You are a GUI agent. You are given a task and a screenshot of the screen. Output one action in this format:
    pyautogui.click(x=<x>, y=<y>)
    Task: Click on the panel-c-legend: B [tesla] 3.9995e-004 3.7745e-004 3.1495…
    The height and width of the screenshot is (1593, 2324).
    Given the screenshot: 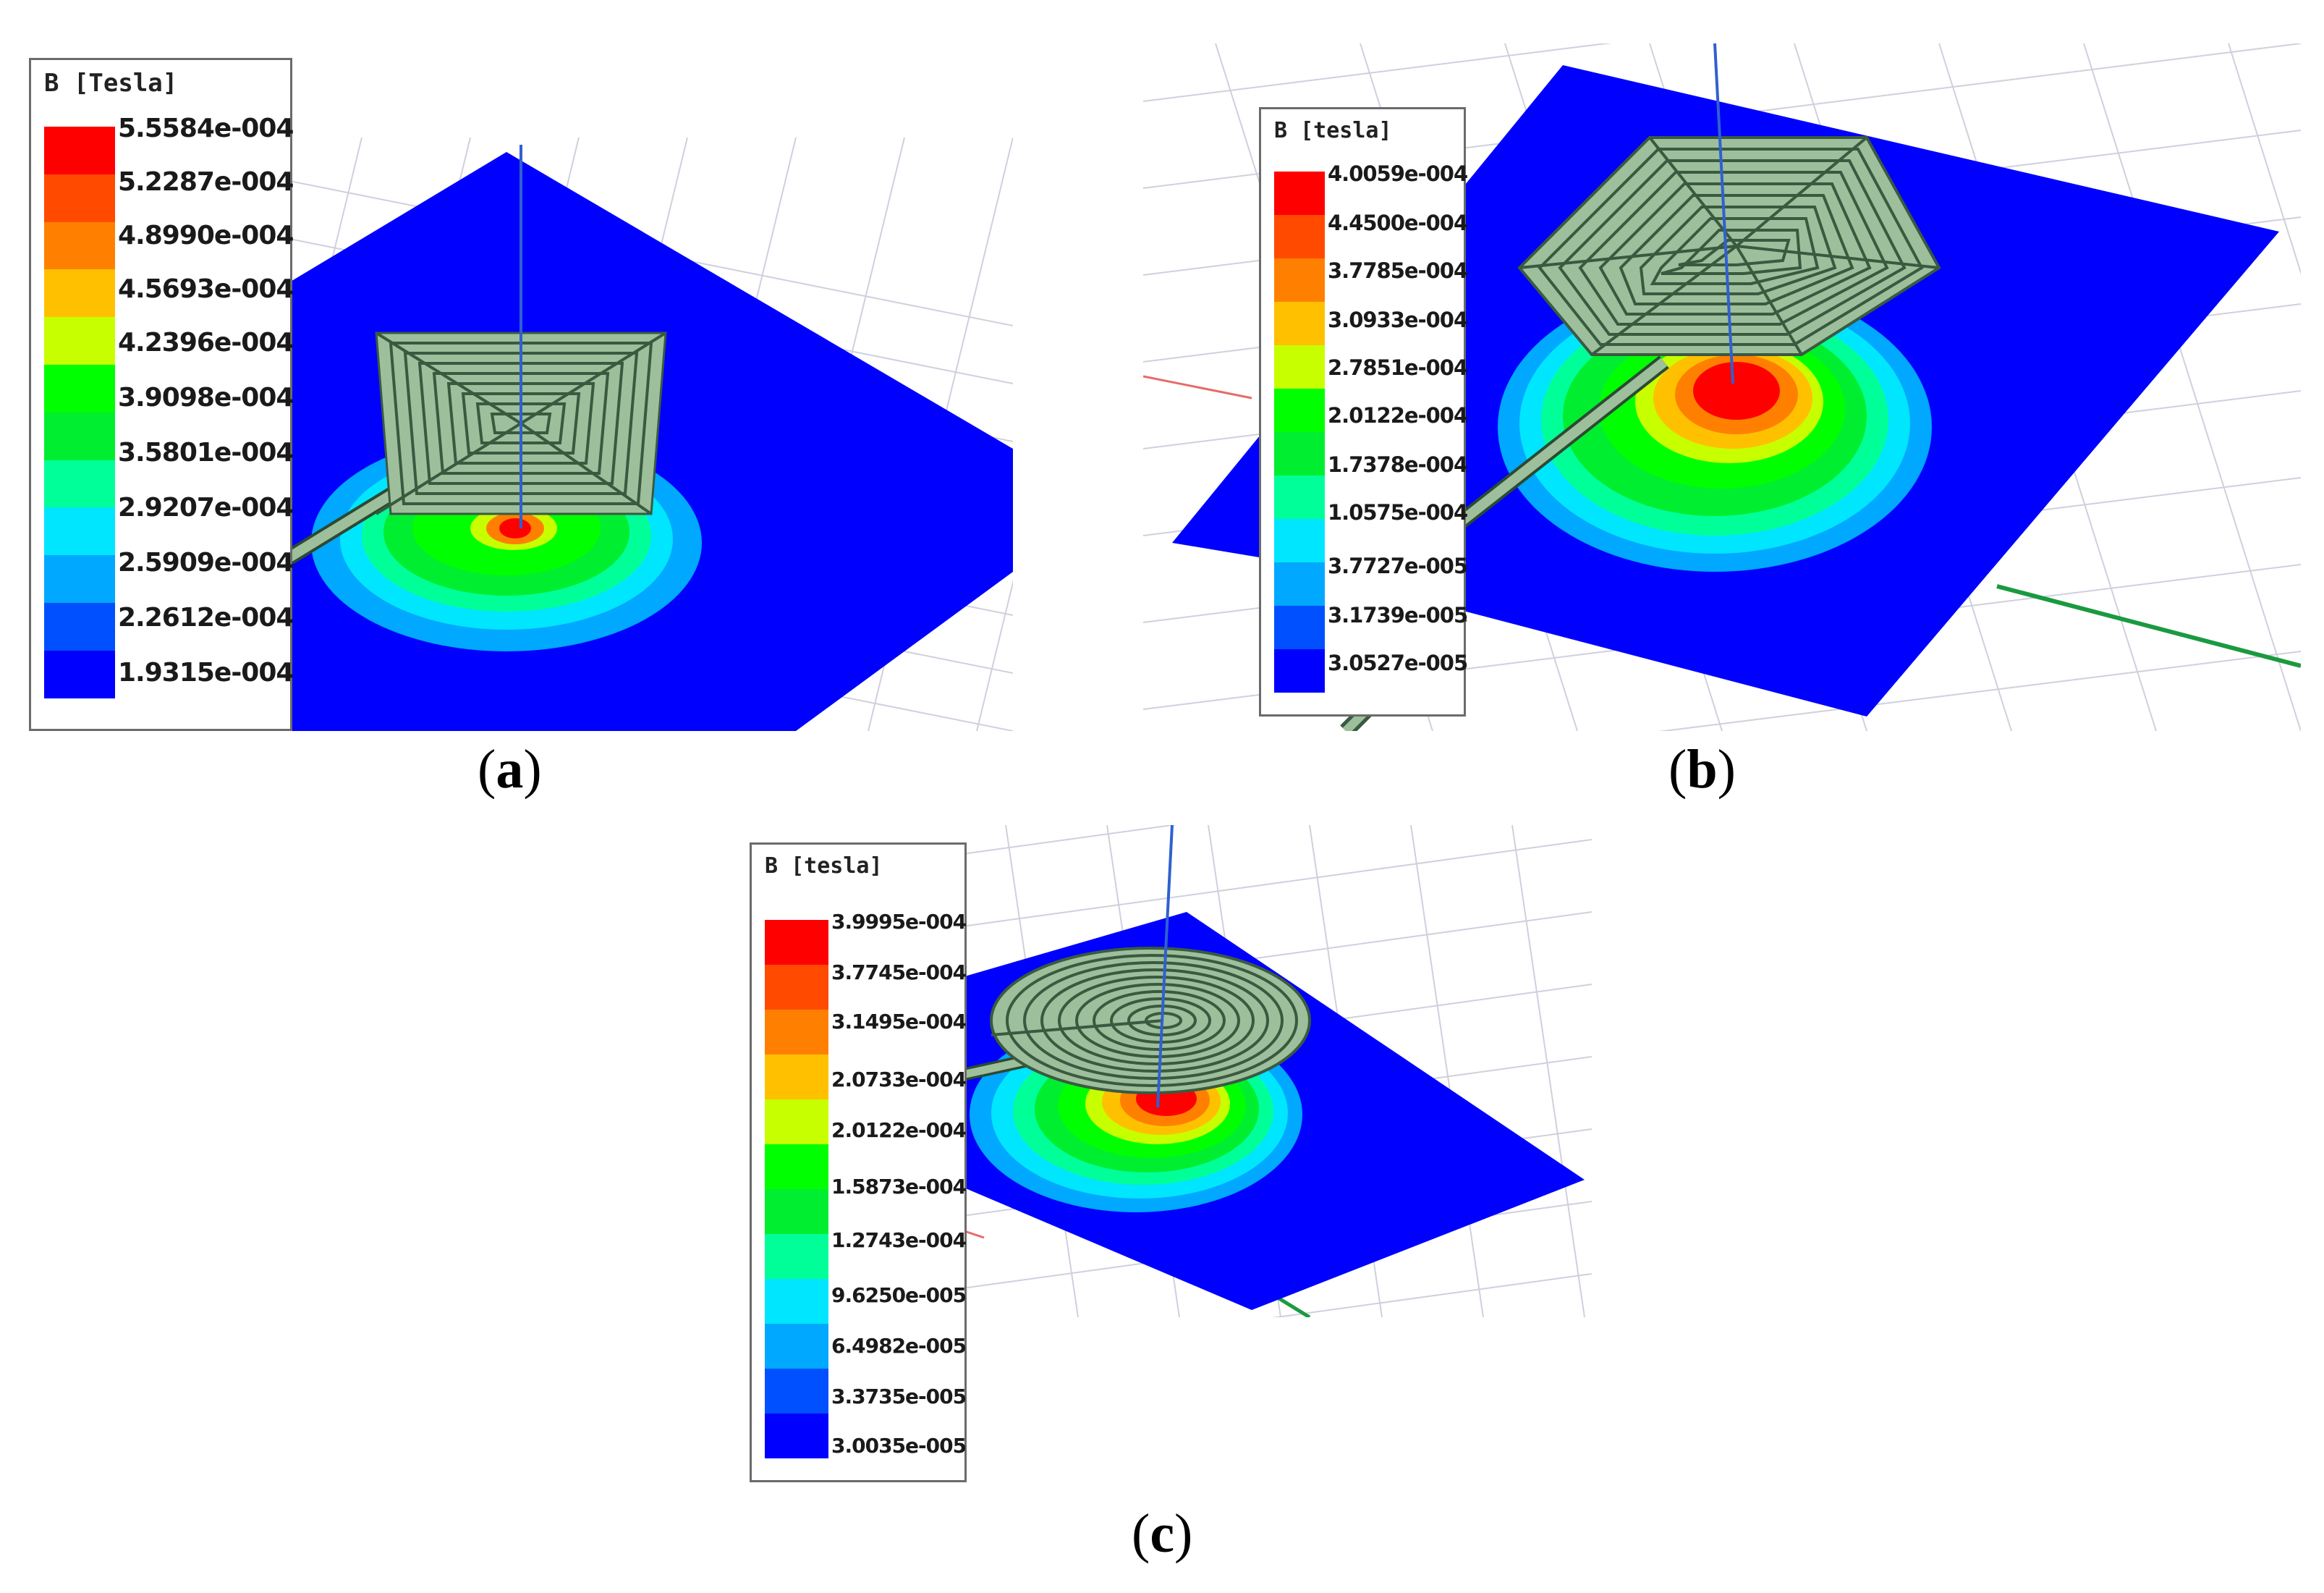 What is the action you would take?
    pyautogui.click(x=858, y=1162)
    